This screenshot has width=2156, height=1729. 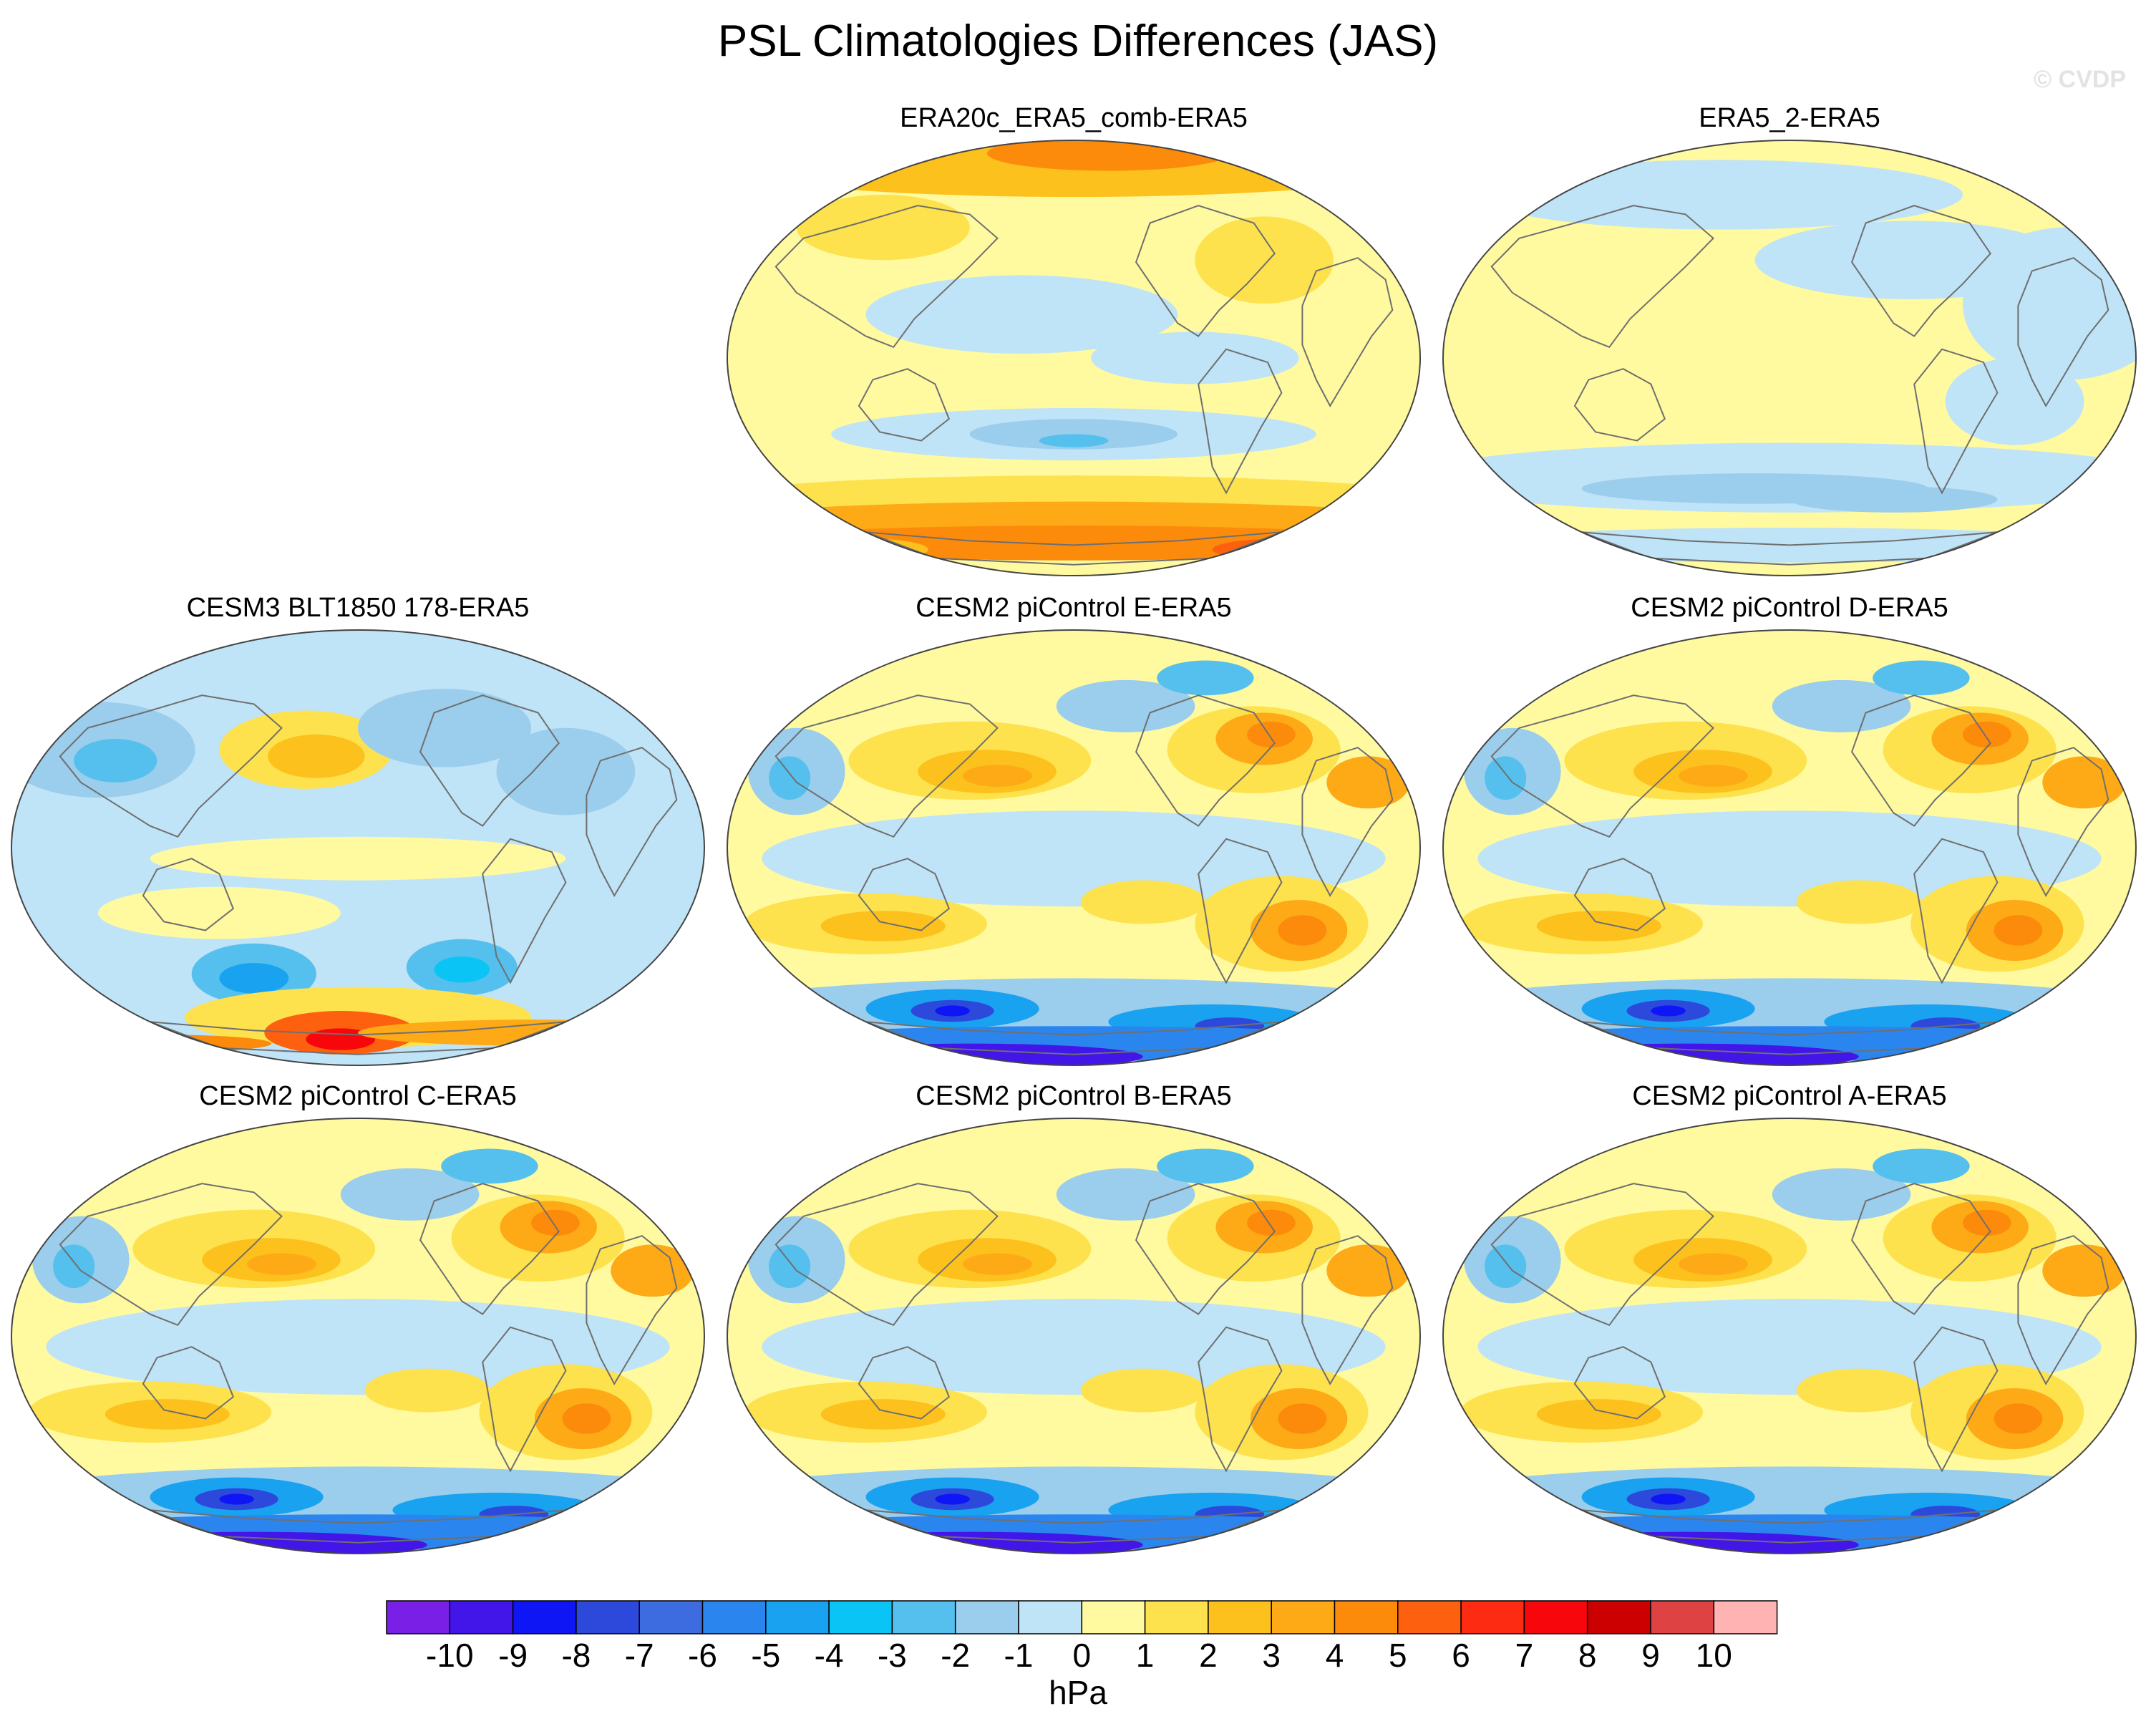 What do you see at coordinates (1078, 41) in the screenshot?
I see `main-title: PSL Climatologies Differences (JAS)` at bounding box center [1078, 41].